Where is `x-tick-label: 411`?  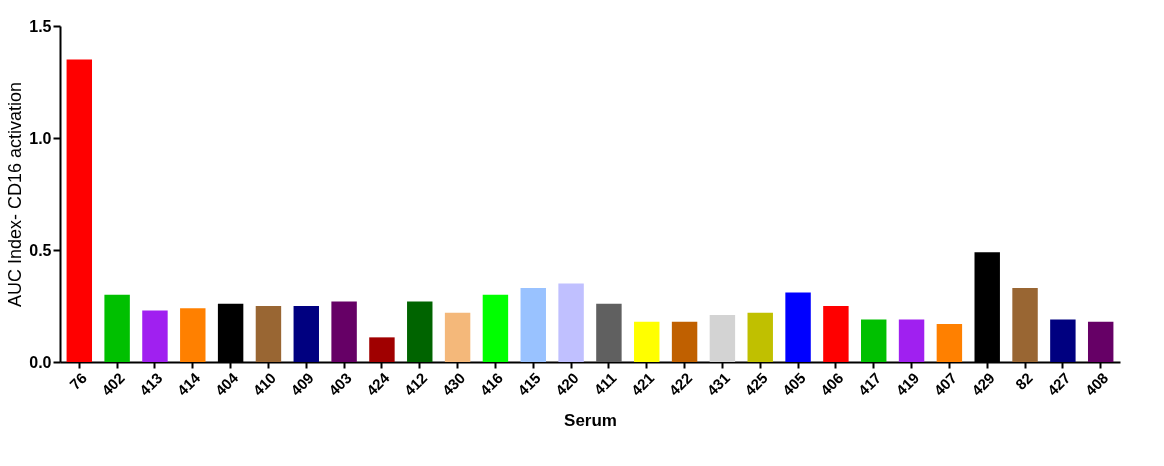
x-tick-label: 411 is located at coordinates (605, 384).